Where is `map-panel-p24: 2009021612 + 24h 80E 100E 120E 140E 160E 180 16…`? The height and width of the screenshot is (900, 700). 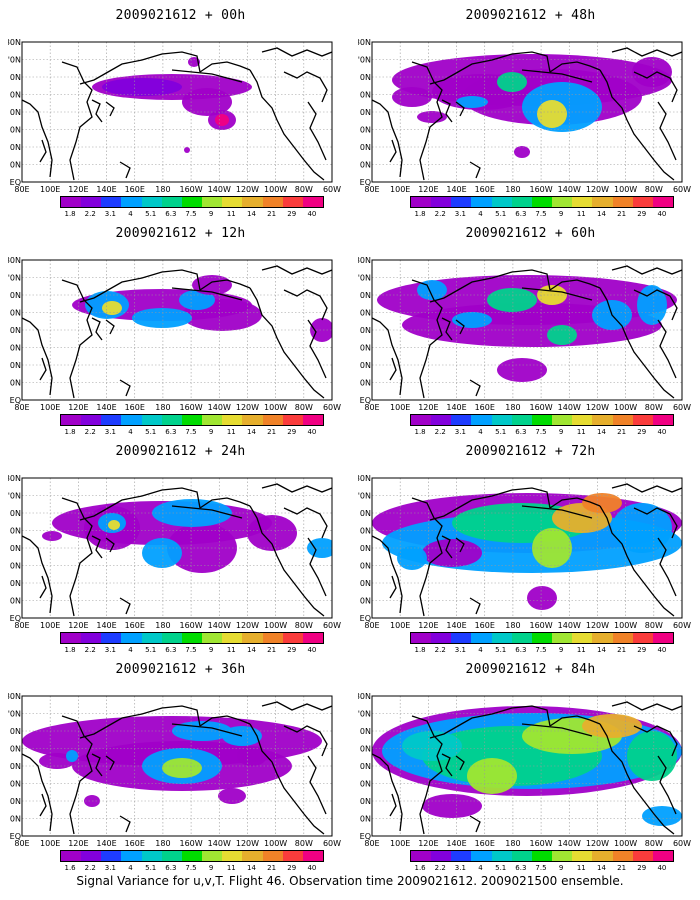 map-panel-p24: 2009021612 + 24h 80E 100E 120E 140E 160E 180 16… is located at coordinates (180, 554).